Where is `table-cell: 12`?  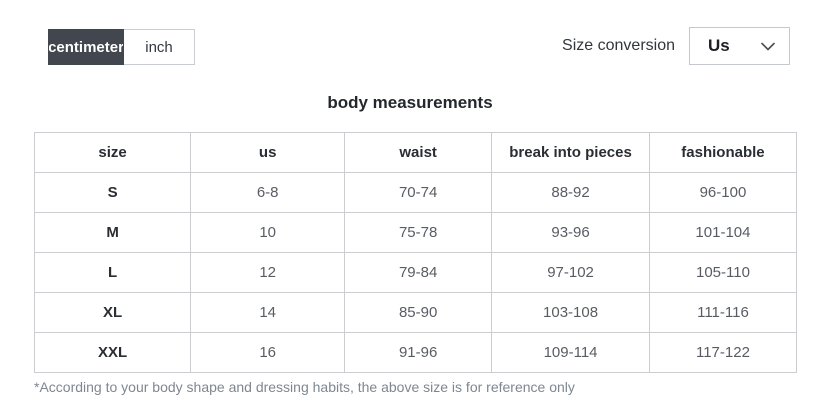 table-cell: 12 is located at coordinates (268, 272).